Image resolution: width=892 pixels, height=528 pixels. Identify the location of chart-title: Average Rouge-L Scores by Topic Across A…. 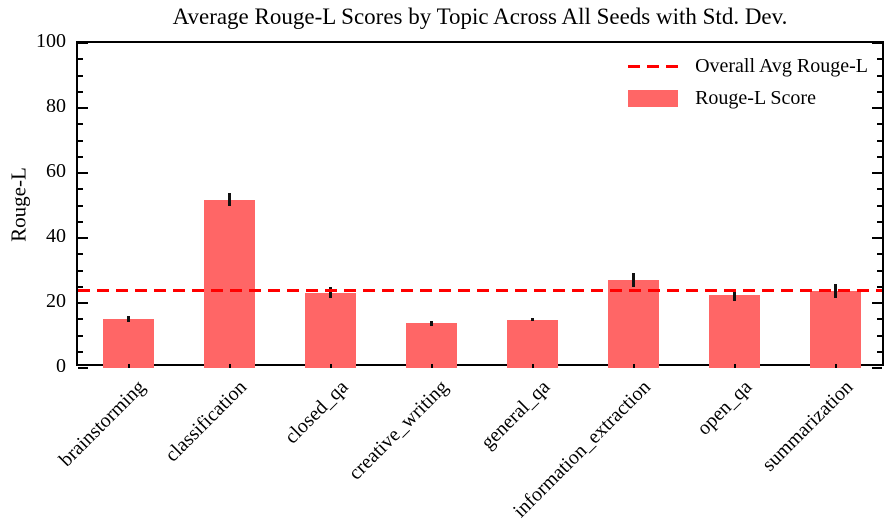
(480, 16).